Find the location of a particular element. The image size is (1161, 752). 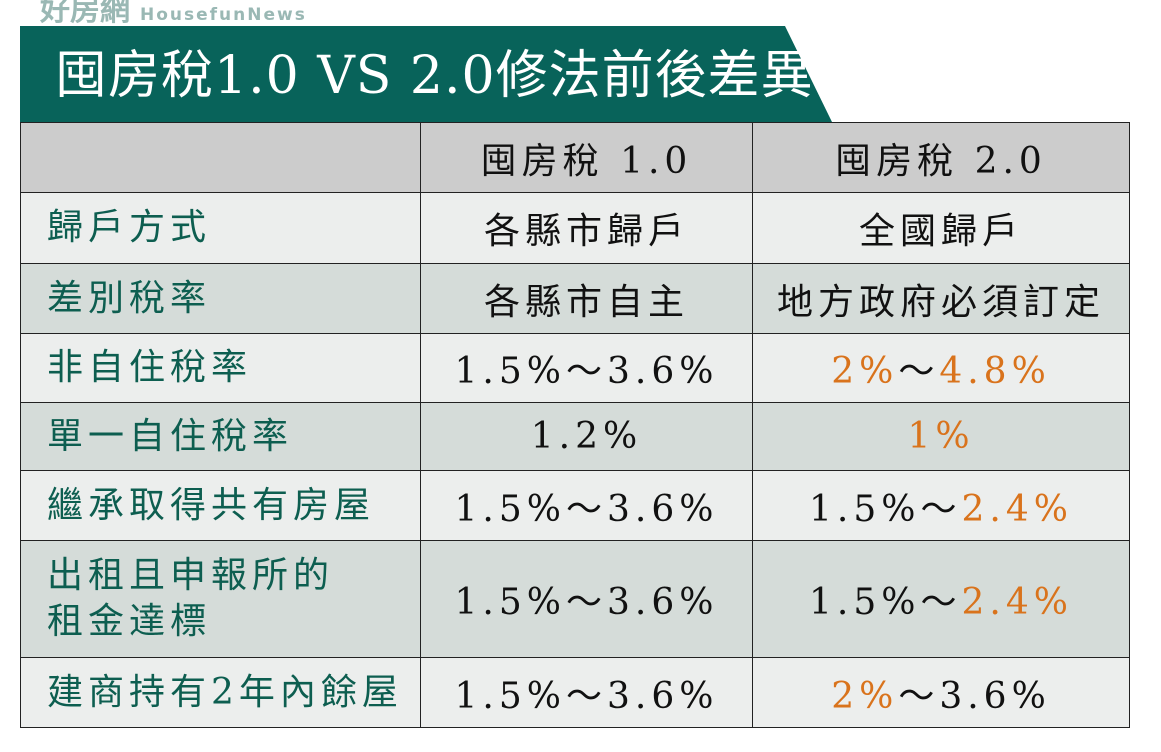

row-label: 差別稅率 is located at coordinates (220, 298).